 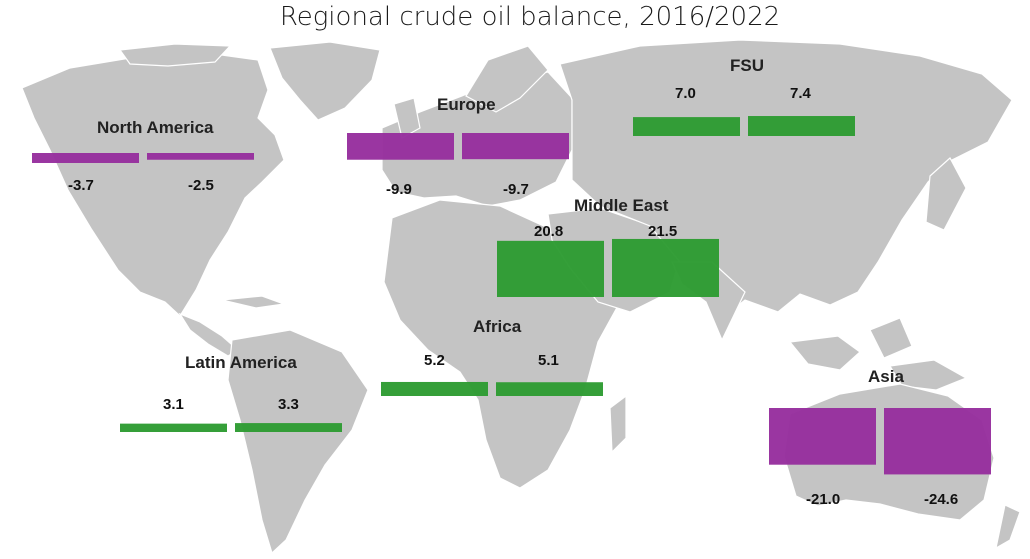 I want to click on region-label-middle-east: Middle East, so click(x=621, y=205).